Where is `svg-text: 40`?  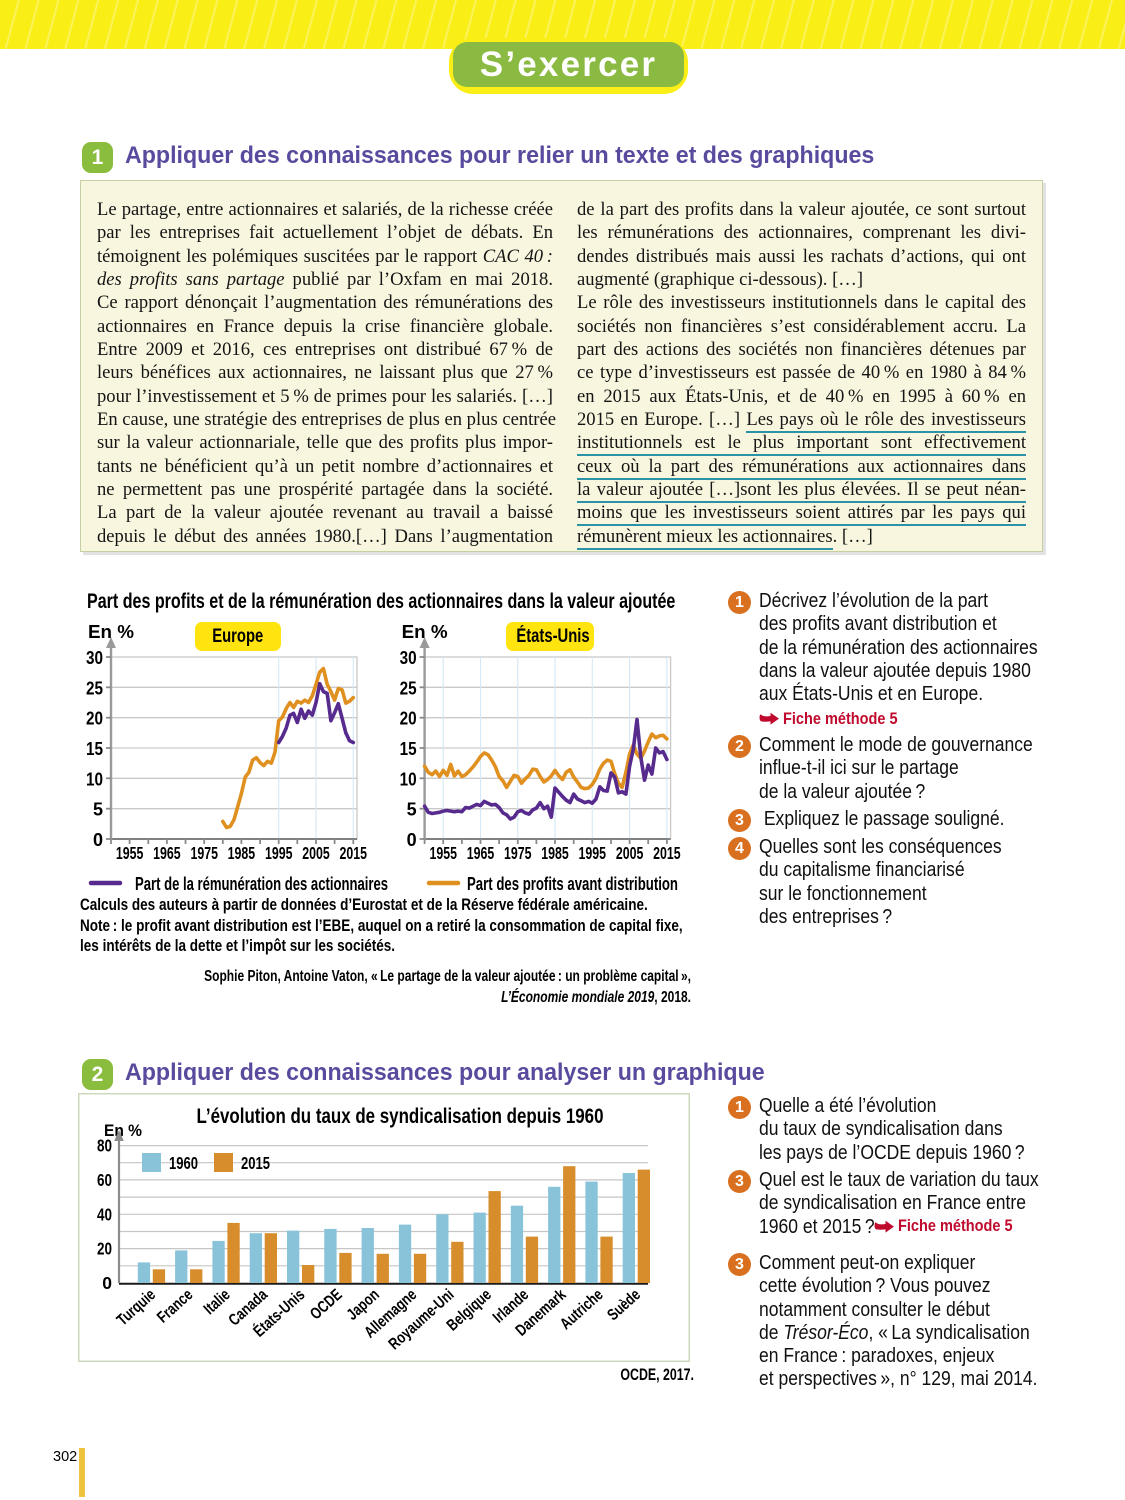
svg-text: 40 is located at coordinates (104, 1214).